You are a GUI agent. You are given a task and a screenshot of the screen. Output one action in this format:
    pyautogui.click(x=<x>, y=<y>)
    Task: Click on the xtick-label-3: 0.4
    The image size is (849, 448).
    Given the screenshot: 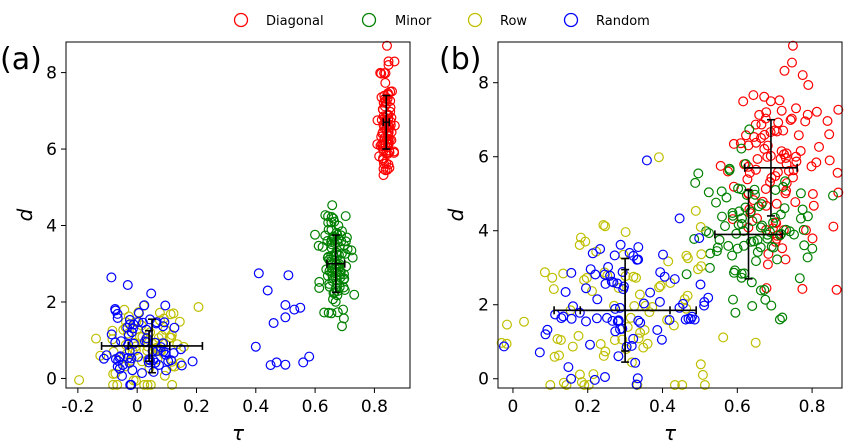 What is the action you would take?
    pyautogui.click(x=255, y=407)
    